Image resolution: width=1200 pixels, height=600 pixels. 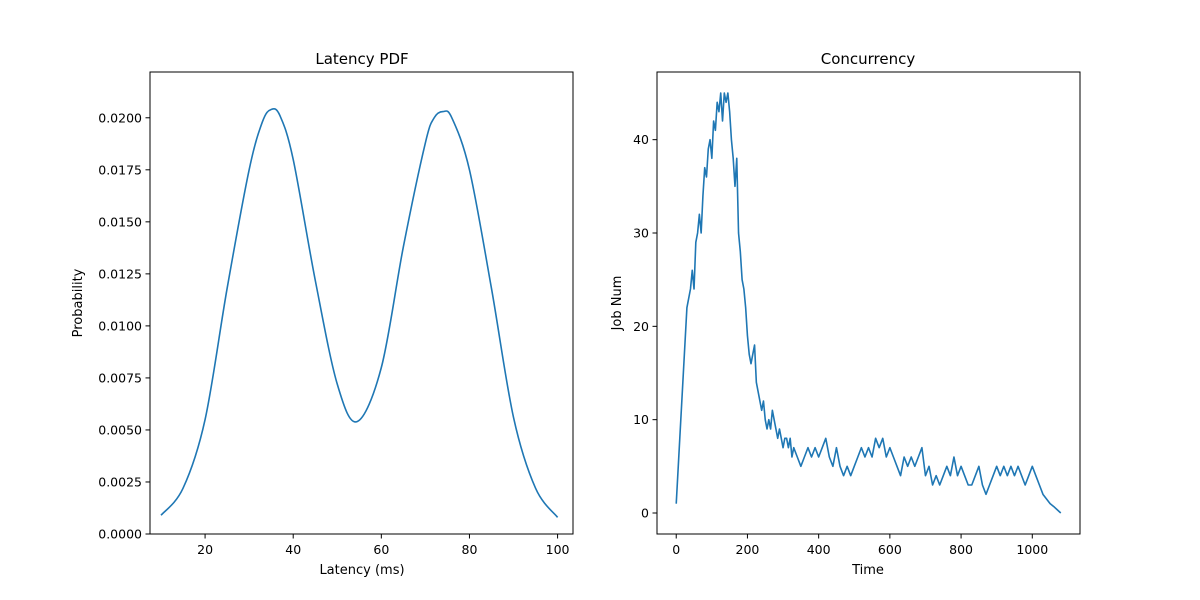 I want to click on latency-y-tick-label: 0.0075, so click(x=120, y=377).